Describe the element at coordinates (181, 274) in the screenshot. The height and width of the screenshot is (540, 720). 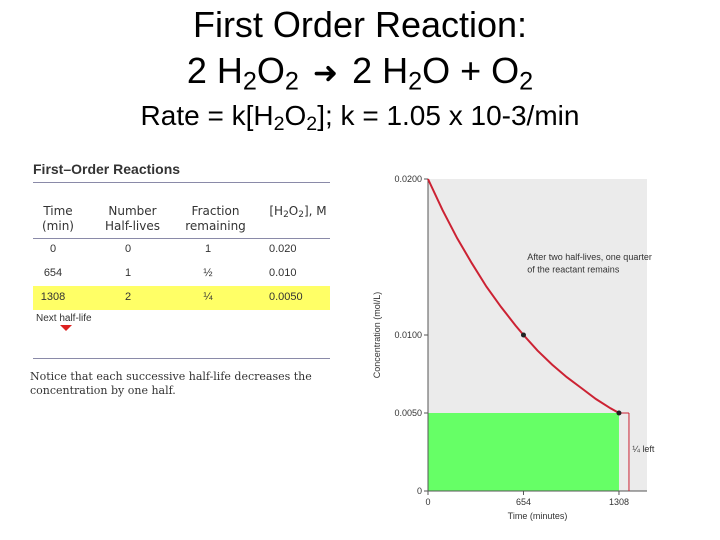
I see `table-row: 654 1 ½ 0.010` at that location.